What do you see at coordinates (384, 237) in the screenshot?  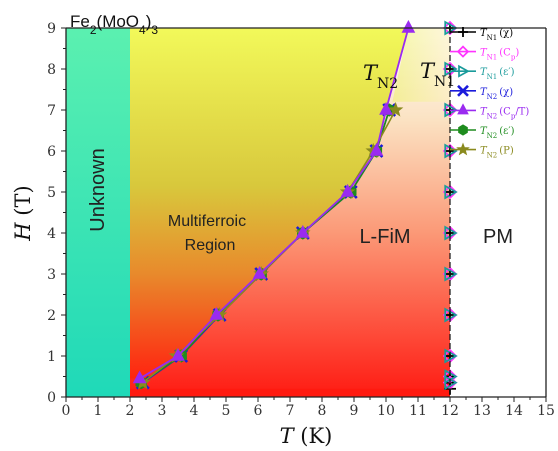 I see `region-label-lfim: L-FiM` at bounding box center [384, 237].